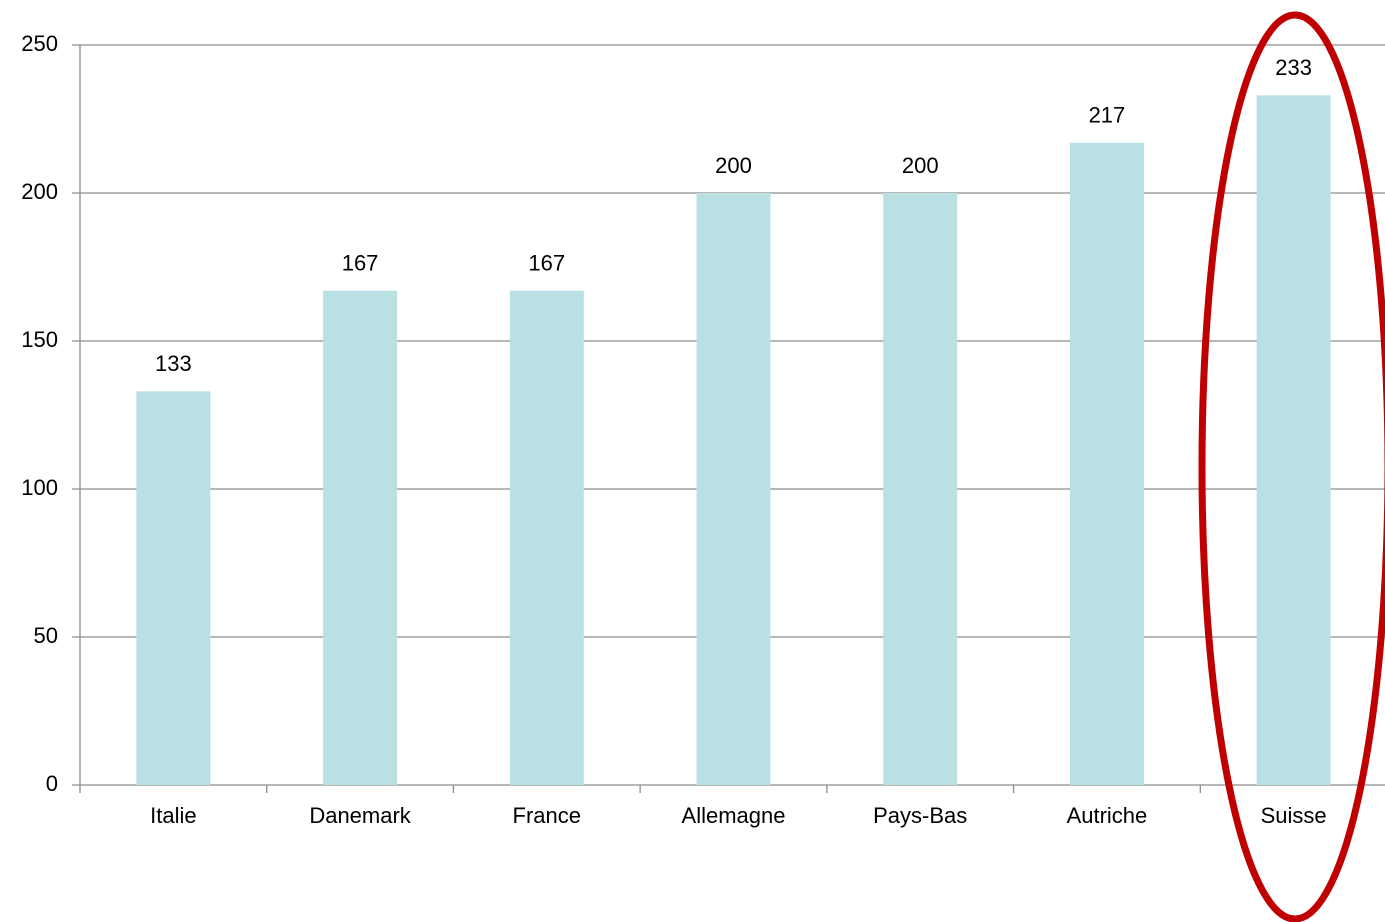  I want to click on y-tick-label: 100, so click(39, 487).